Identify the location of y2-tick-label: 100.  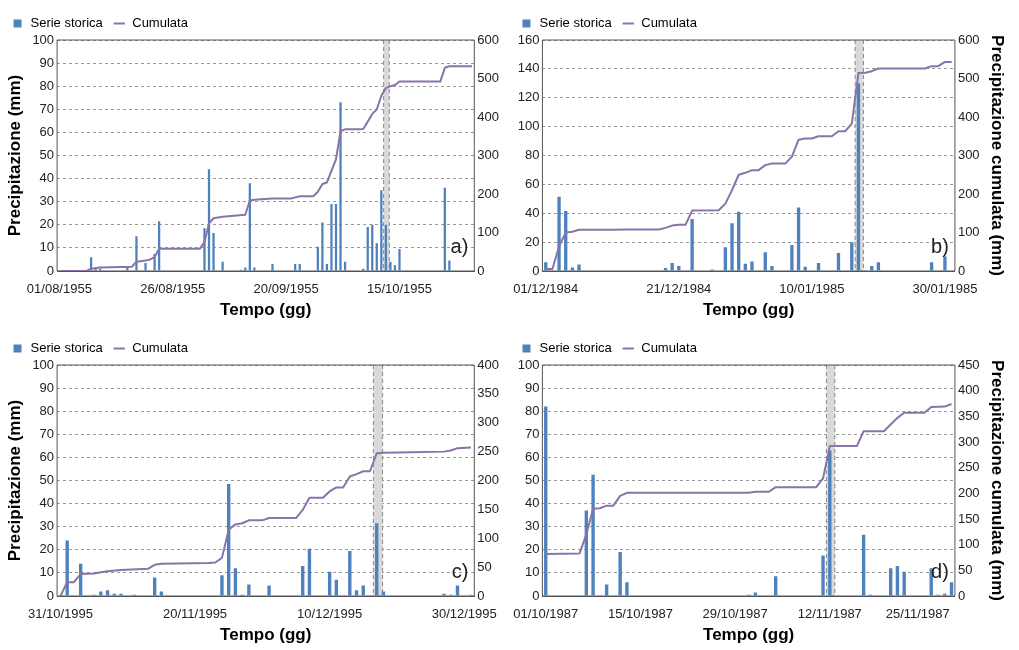
(488, 537).